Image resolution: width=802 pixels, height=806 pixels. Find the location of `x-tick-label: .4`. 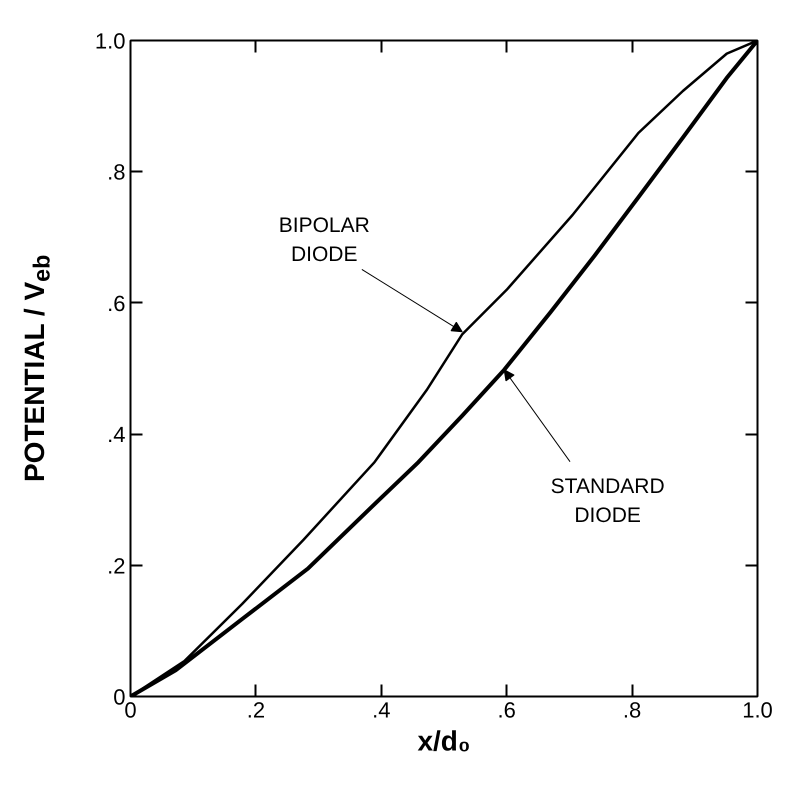

x-tick-label: .4 is located at coordinates (381, 710).